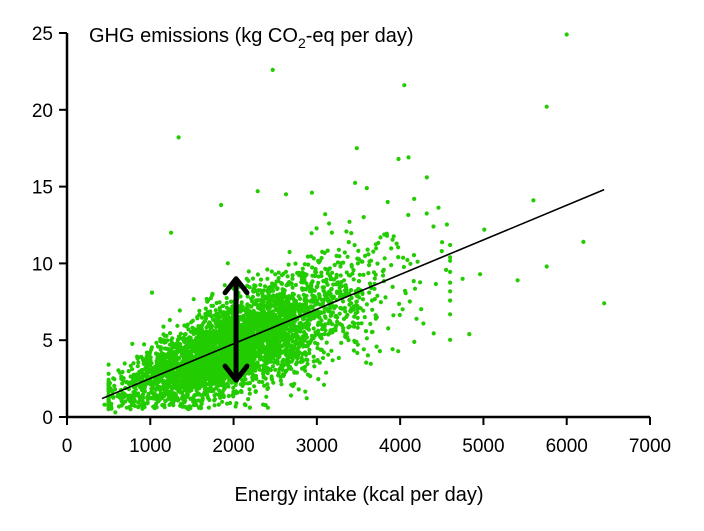 The width and height of the screenshot is (704, 531). I want to click on chart-title: GHG emissions (kg CO2-eq per day), so click(251, 38).